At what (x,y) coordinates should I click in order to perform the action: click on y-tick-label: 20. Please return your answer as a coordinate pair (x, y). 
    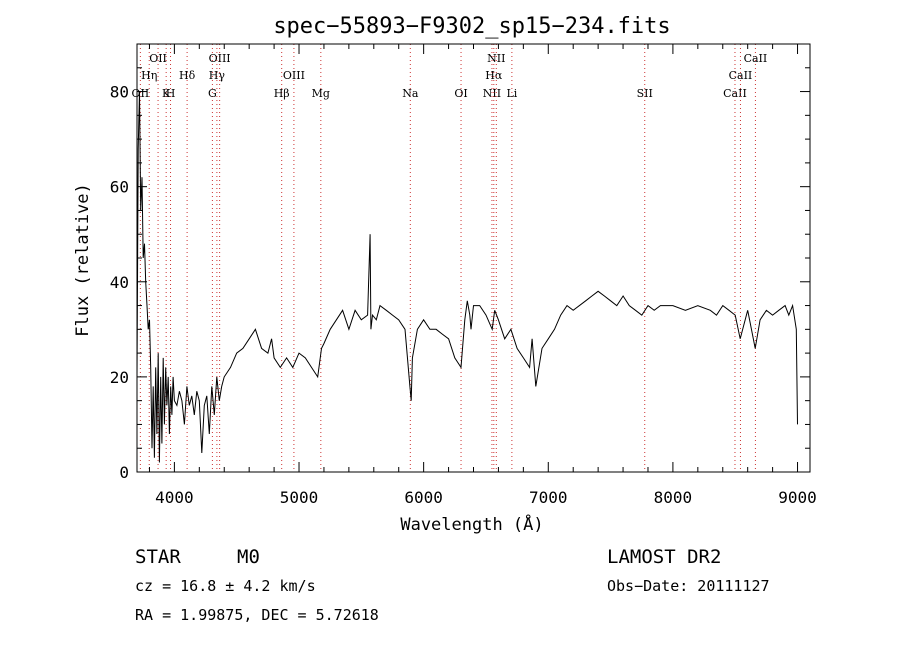
    Looking at the image, I should click on (119, 377).